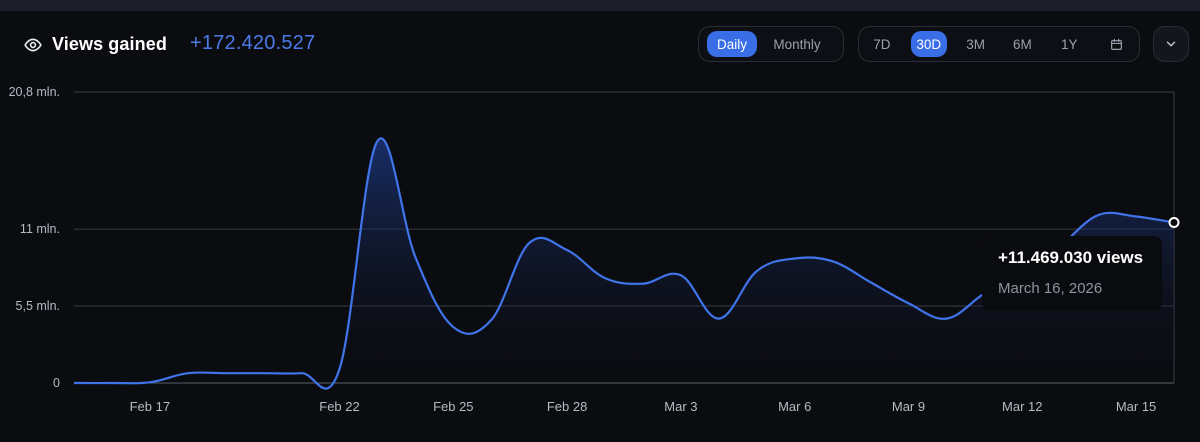 The width and height of the screenshot is (1200, 442). I want to click on options-dropdown-button, so click(1171, 44).